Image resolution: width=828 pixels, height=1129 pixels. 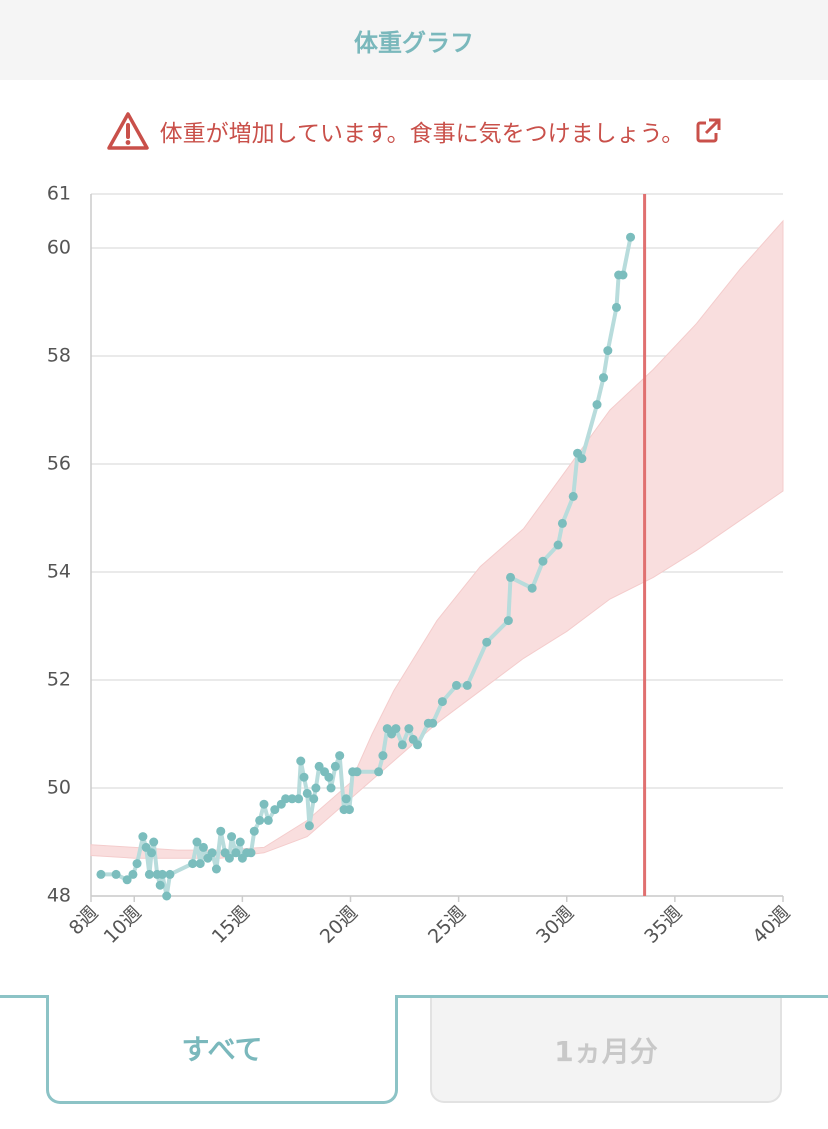 I want to click on y-tick-label: 52, so click(x=59, y=680).